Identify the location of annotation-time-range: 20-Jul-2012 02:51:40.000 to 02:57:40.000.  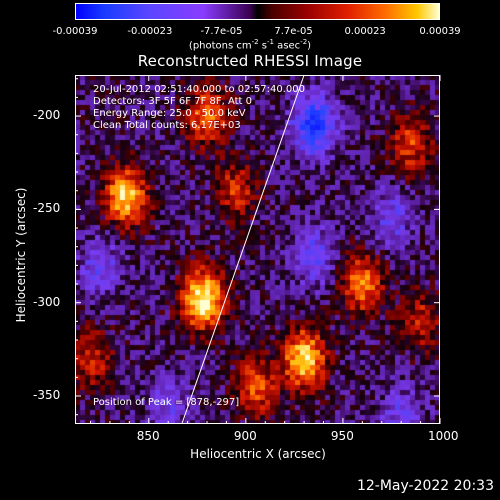
(199, 89).